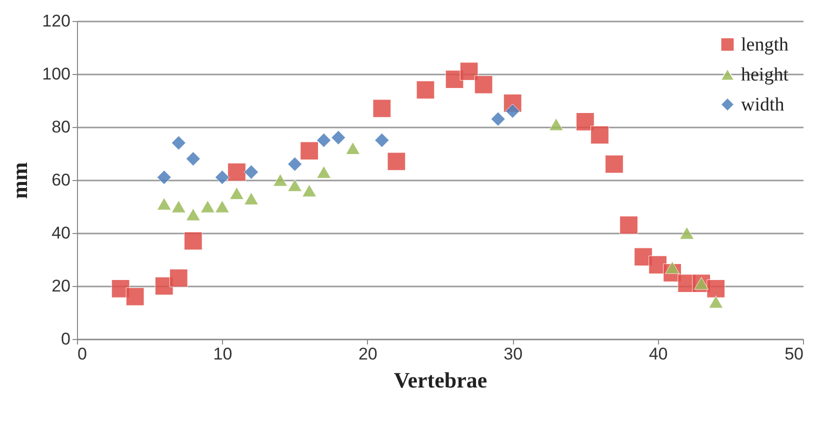  Describe the element at coordinates (82, 354) in the screenshot. I see `x-tick-label: 0` at that location.